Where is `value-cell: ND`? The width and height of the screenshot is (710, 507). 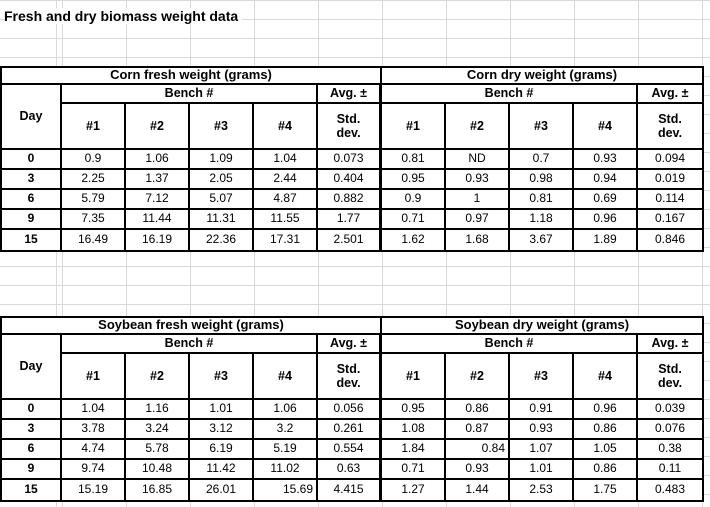 value-cell: ND is located at coordinates (478, 160).